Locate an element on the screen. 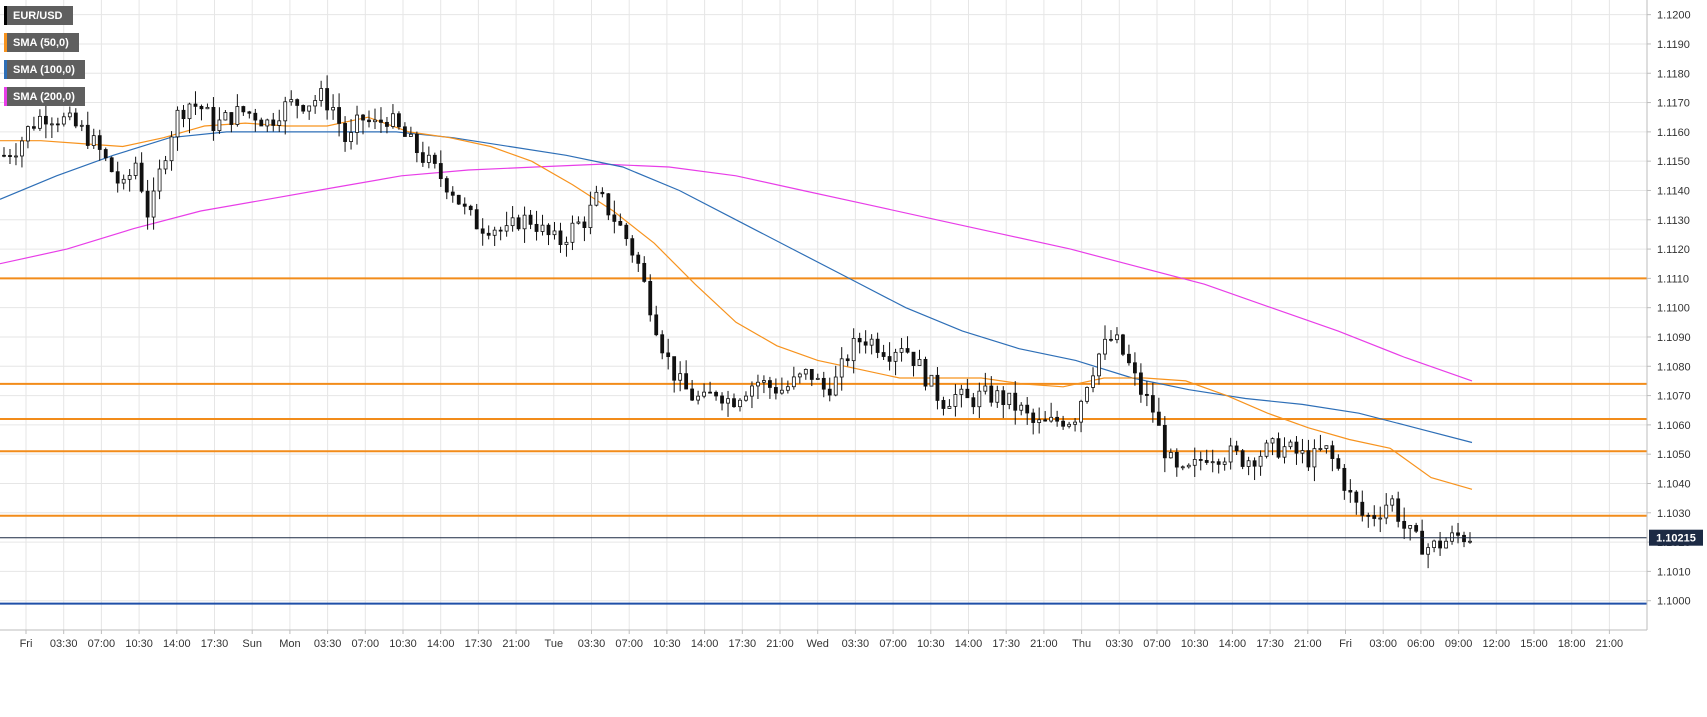 This screenshot has height=717, width=1707. legend-eurusd: EUR/USD is located at coordinates (38, 15).